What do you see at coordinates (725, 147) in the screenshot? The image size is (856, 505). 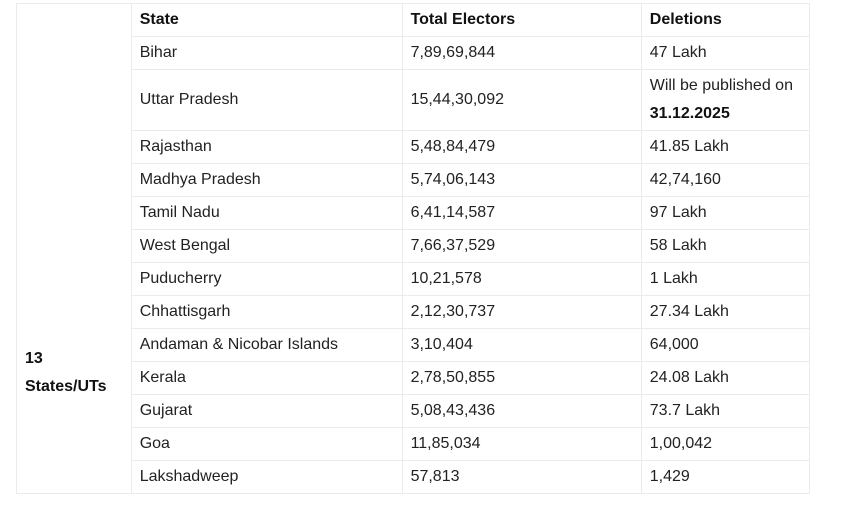 I see `deletions-cell: 41.85 Lakh` at bounding box center [725, 147].